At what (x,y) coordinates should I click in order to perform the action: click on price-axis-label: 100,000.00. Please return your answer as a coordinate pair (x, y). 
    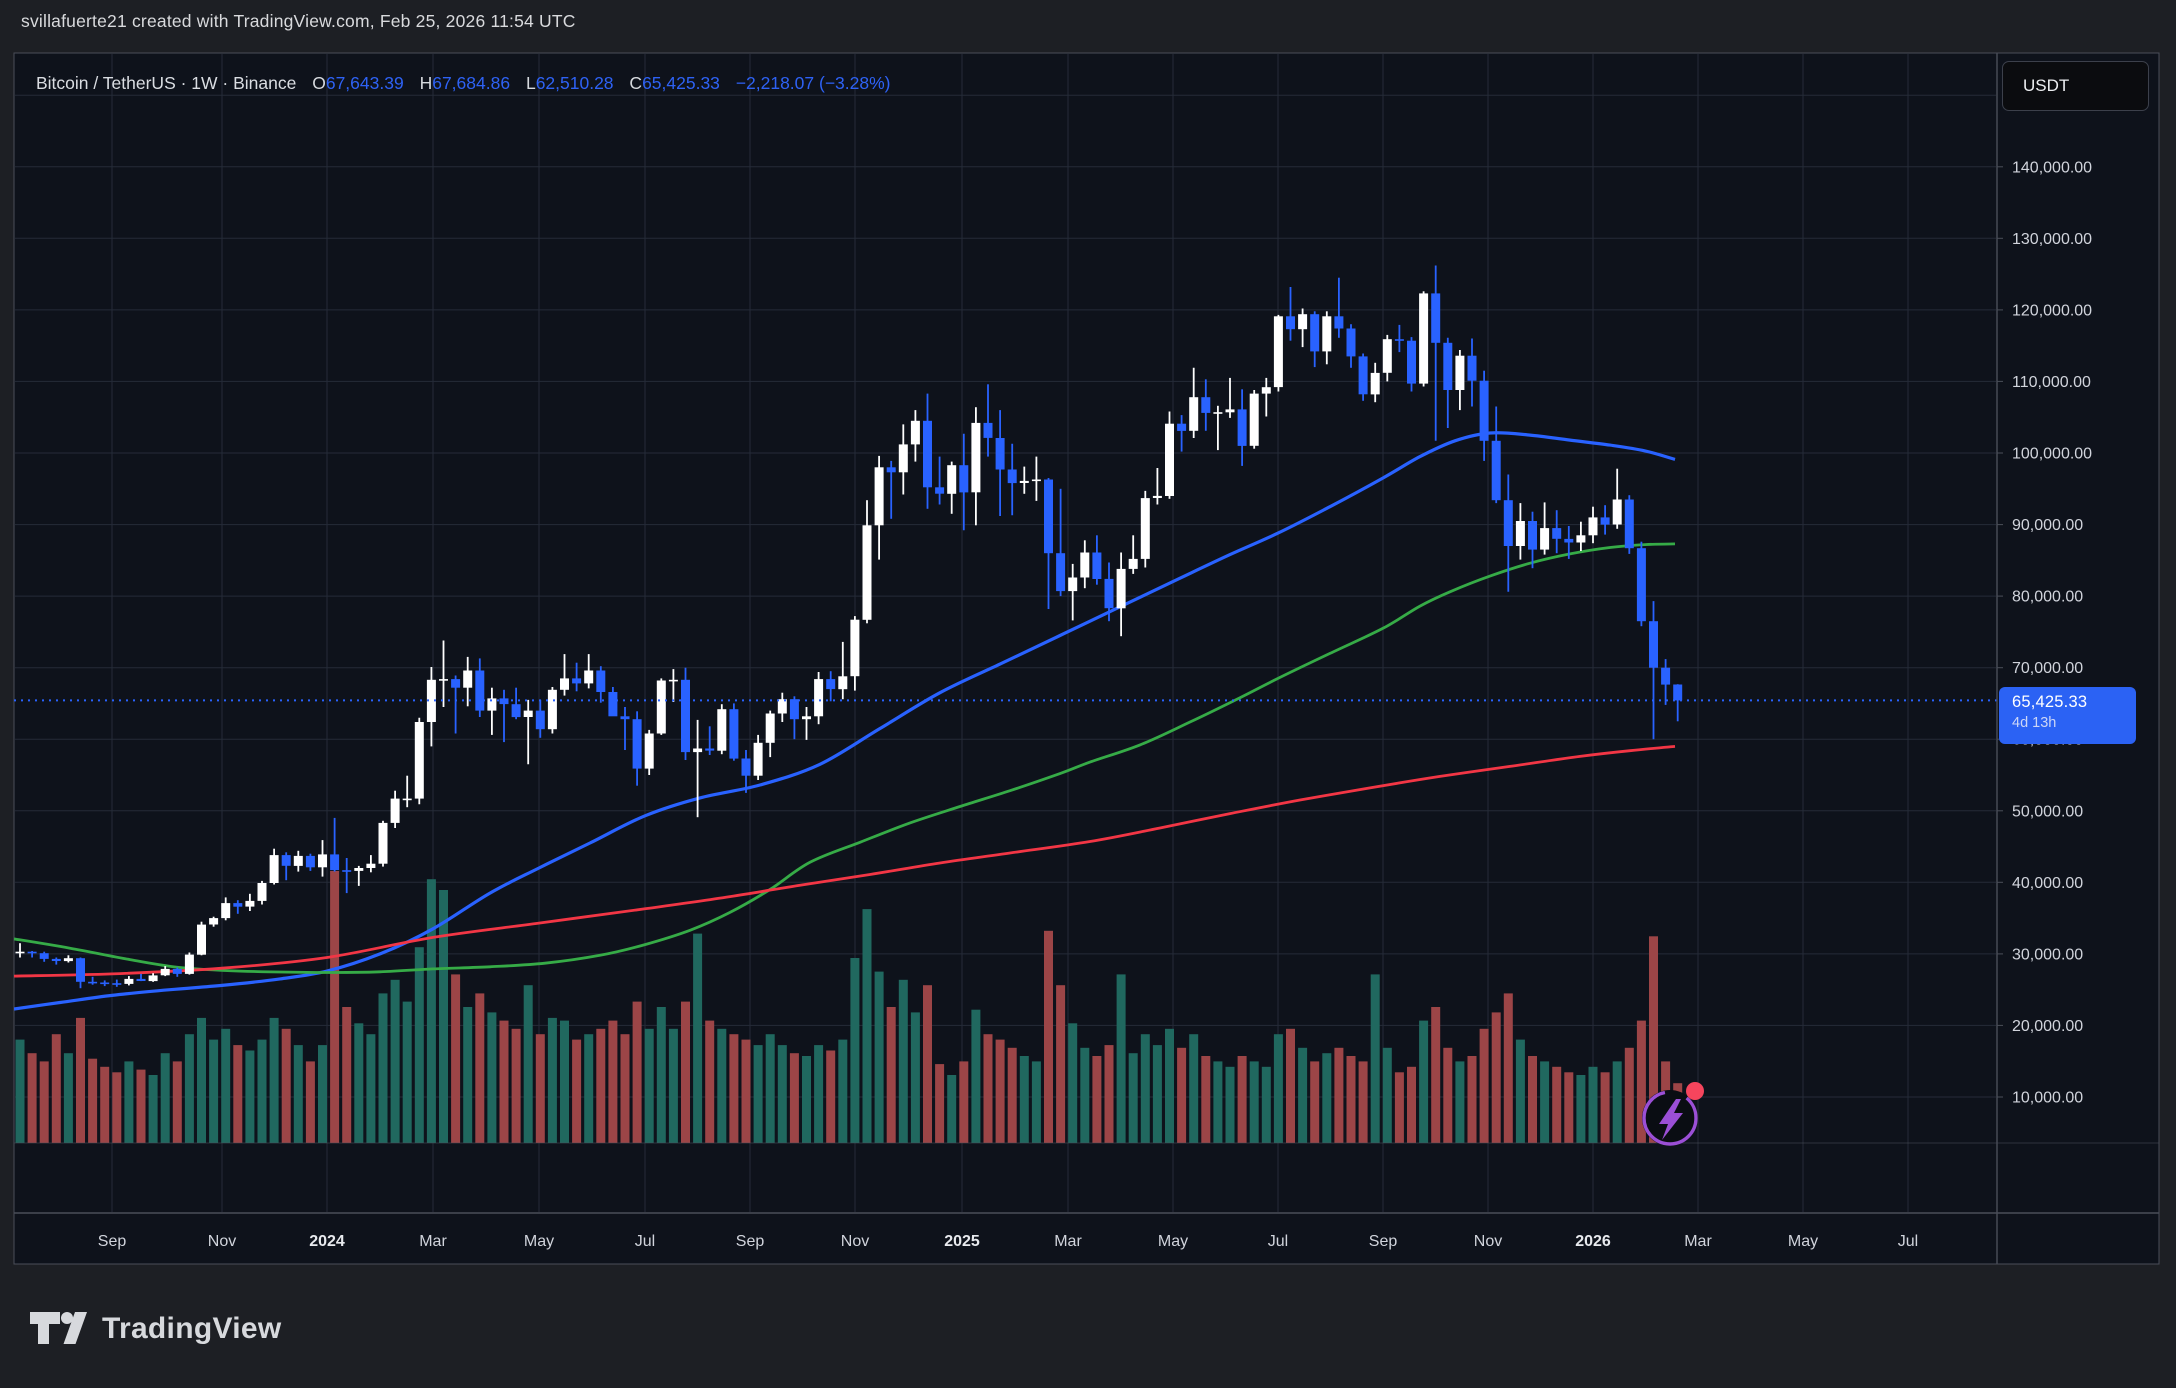
    Looking at the image, I should click on (2052, 454).